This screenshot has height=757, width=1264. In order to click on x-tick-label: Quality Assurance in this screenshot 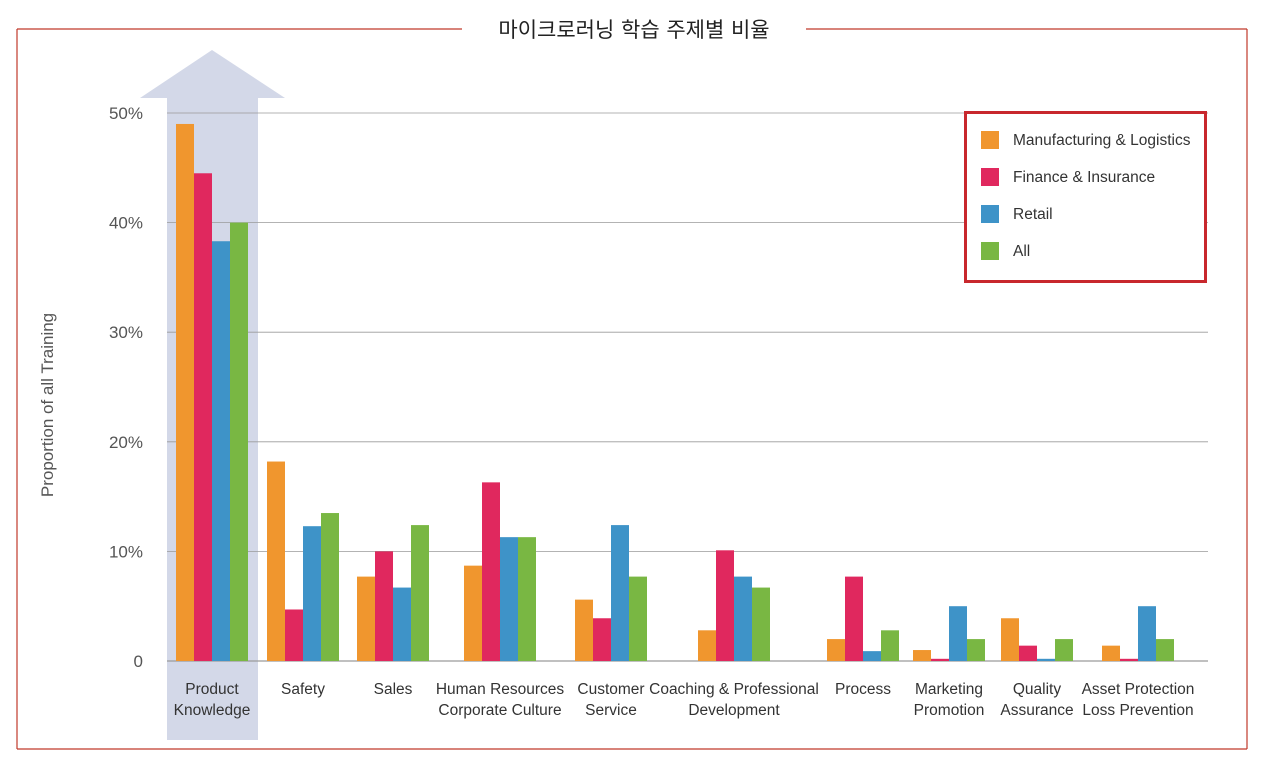, I will do `click(1036, 700)`.